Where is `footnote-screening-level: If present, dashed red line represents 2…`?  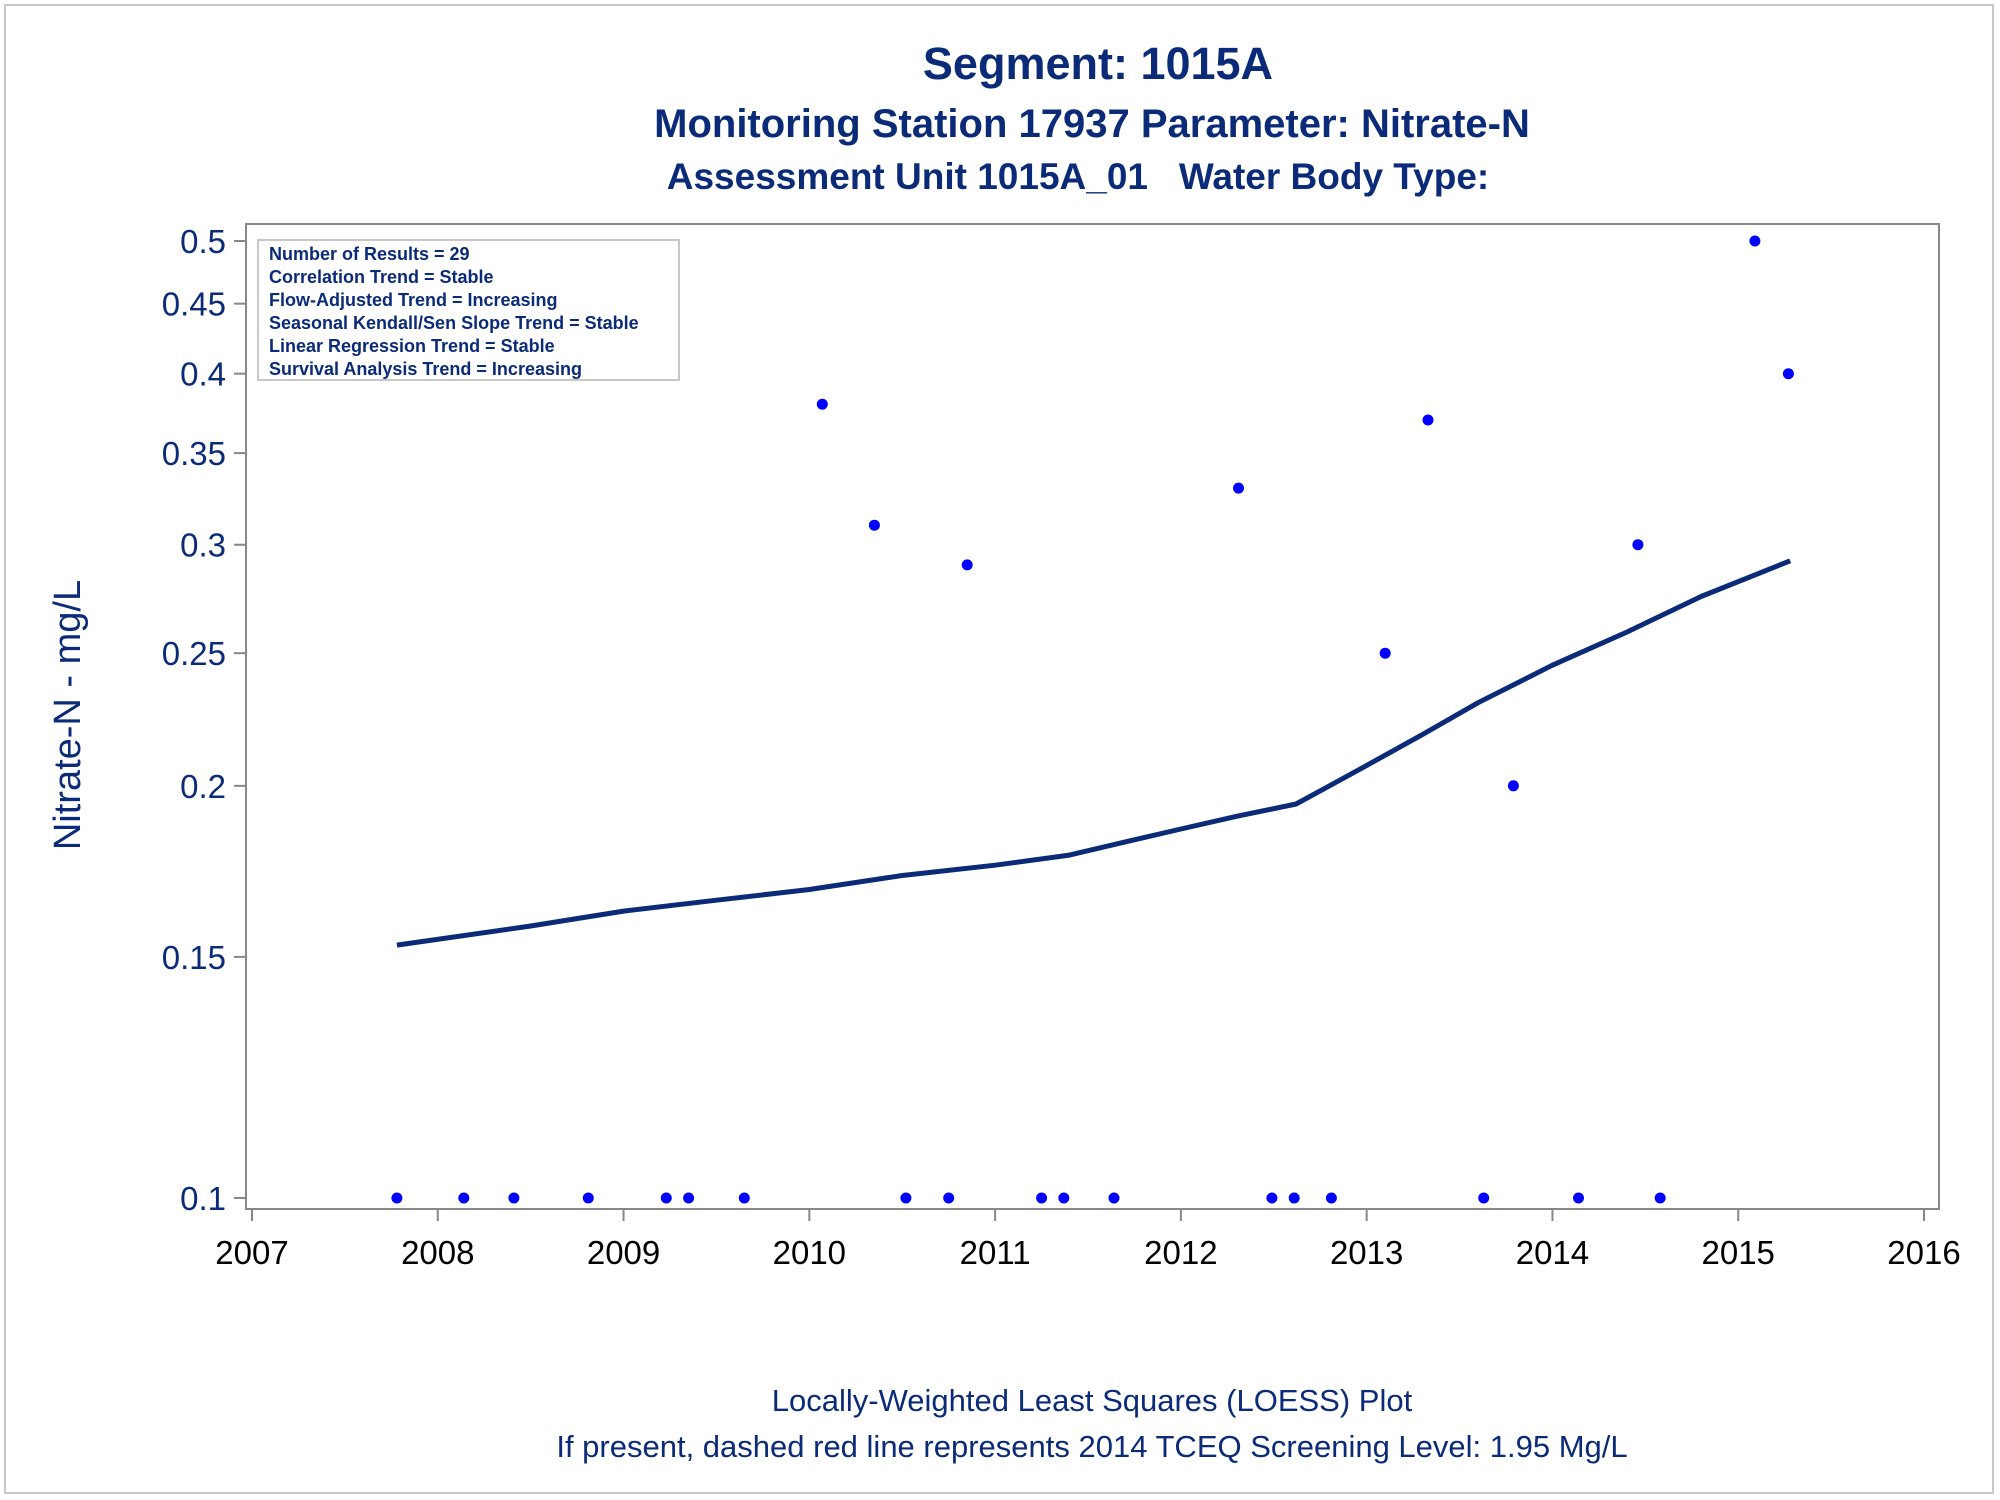
footnote-screening-level: If present, dashed red line represents 2… is located at coordinates (1091, 1446).